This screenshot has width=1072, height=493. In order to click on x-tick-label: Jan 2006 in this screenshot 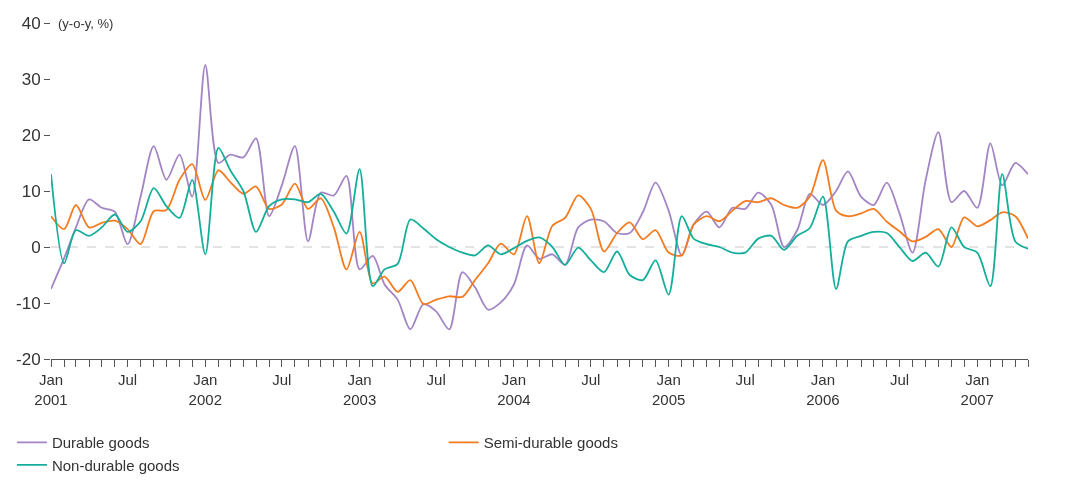, I will do `click(823, 389)`.